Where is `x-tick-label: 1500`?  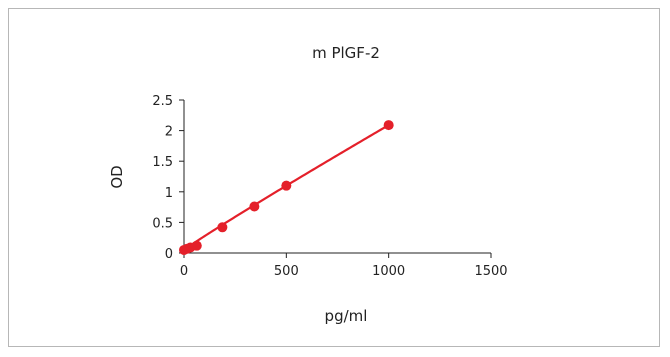 x-tick-label: 1500 is located at coordinates (490, 271).